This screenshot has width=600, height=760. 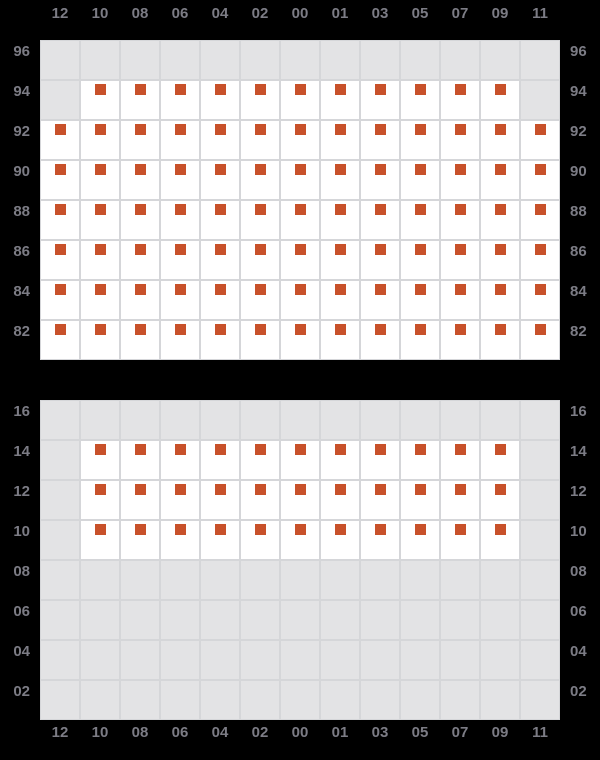 What do you see at coordinates (21, 571) in the screenshot?
I see `row-label-left: 08` at bounding box center [21, 571].